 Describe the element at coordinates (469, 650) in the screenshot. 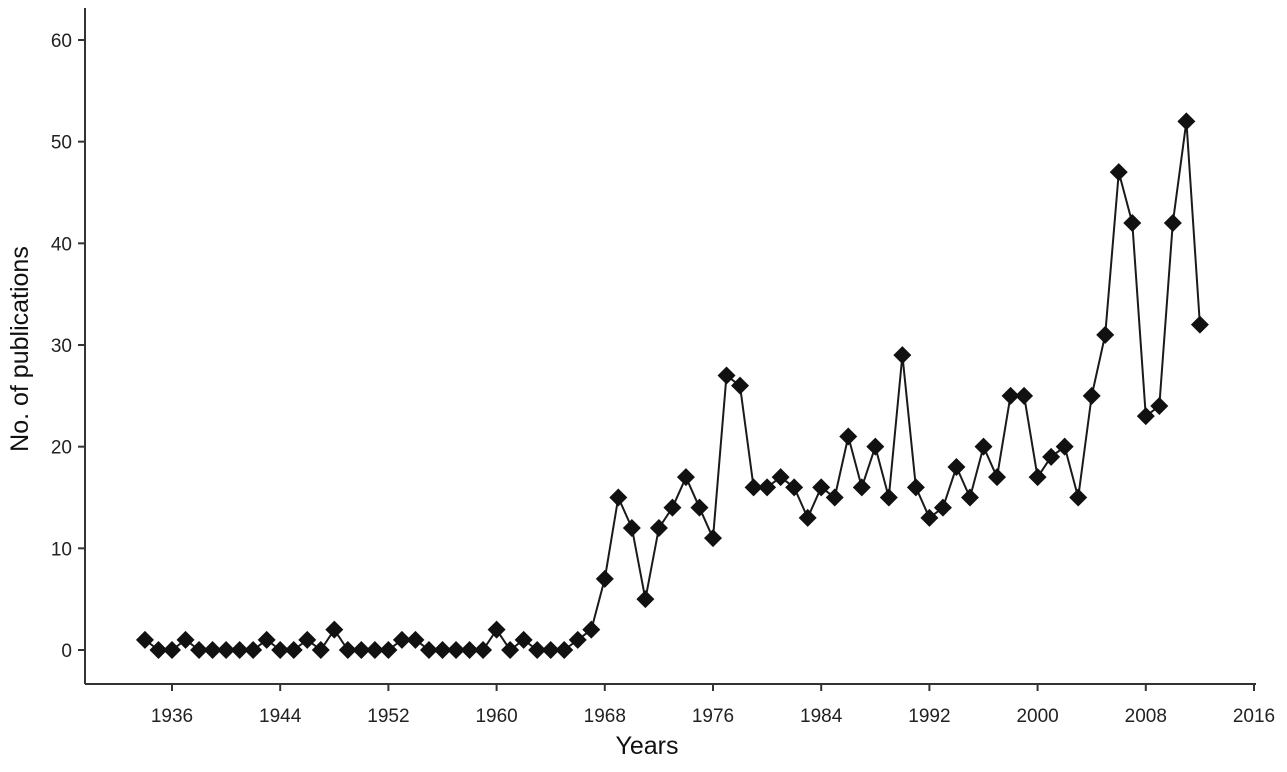

I see `data-point-1958` at that location.